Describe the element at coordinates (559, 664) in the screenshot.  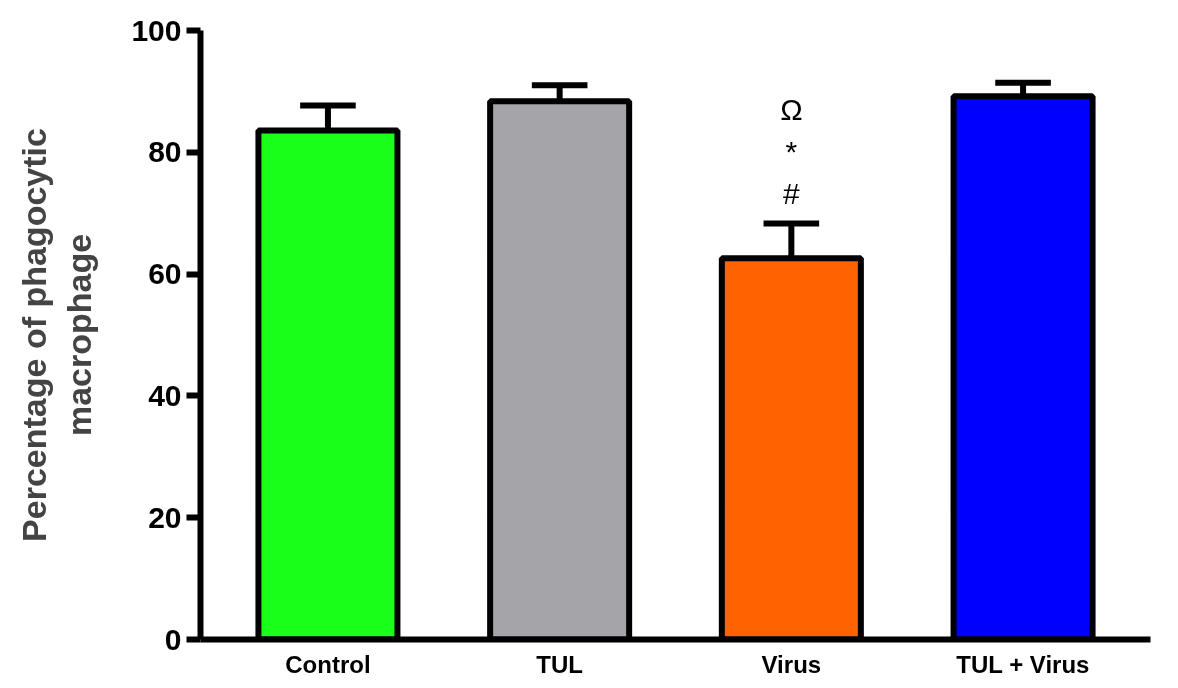
I see `x-tick-label: TUL` at that location.